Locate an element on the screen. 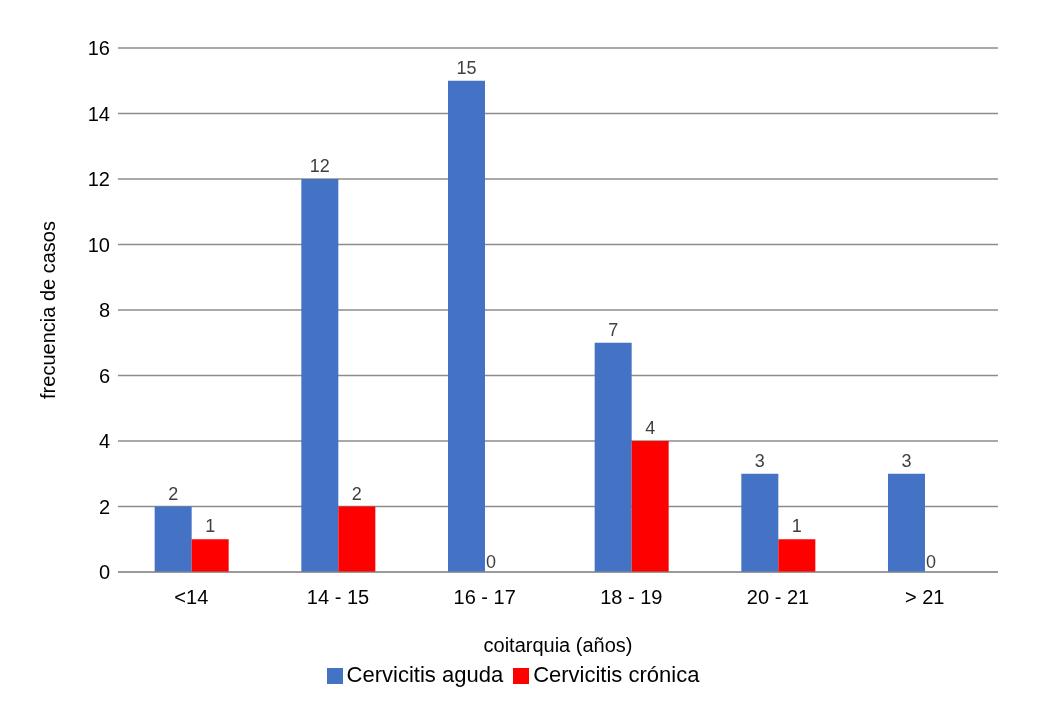 The width and height of the screenshot is (1056, 717). y-tick-label: 10 is located at coordinates (98, 244).